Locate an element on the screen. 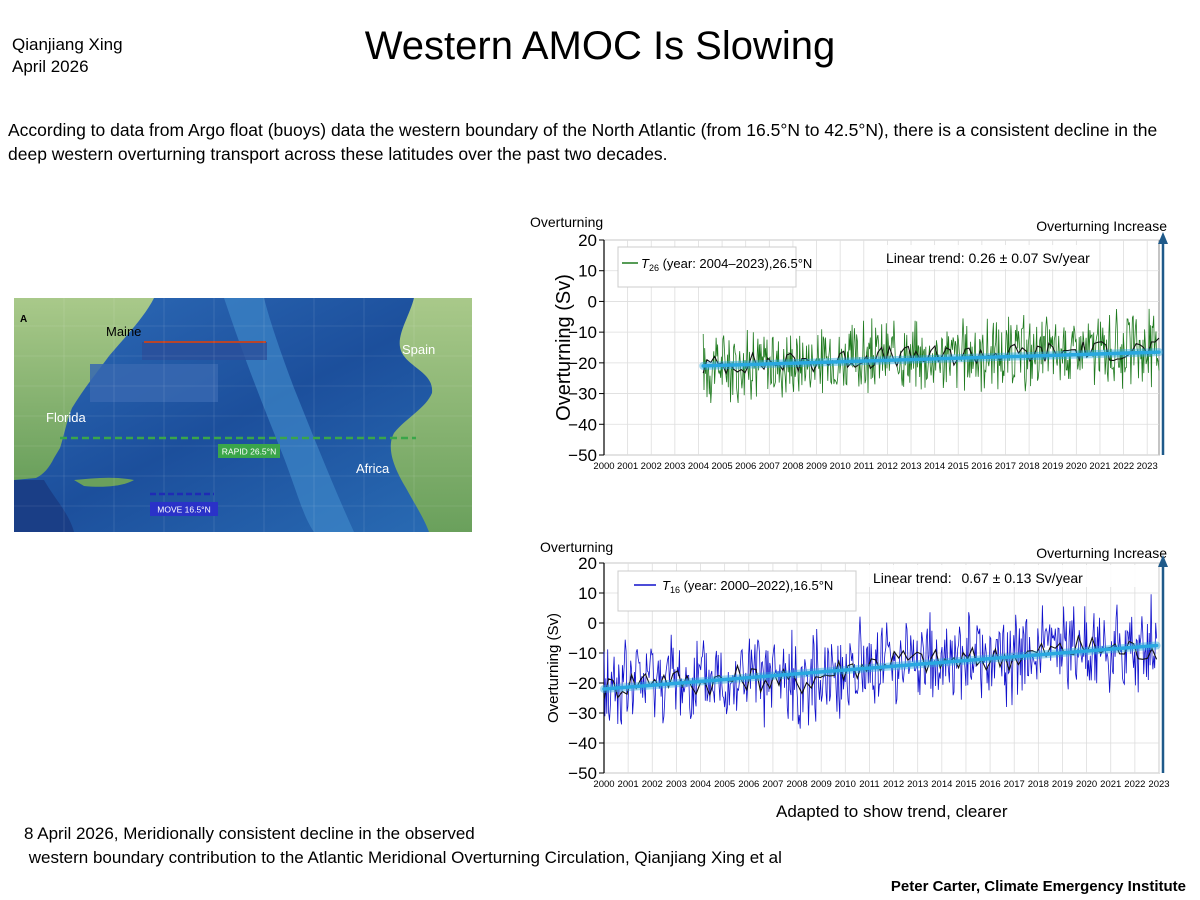  map-land-north-america is located at coordinates (84, 389).